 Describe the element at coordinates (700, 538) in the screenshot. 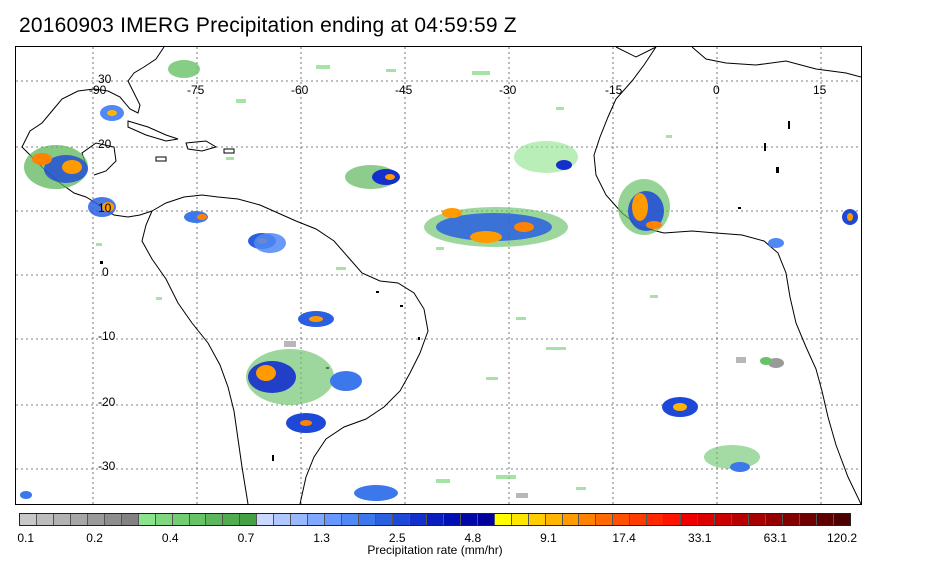

I see `colorbar-tick-label: 33.1` at that location.